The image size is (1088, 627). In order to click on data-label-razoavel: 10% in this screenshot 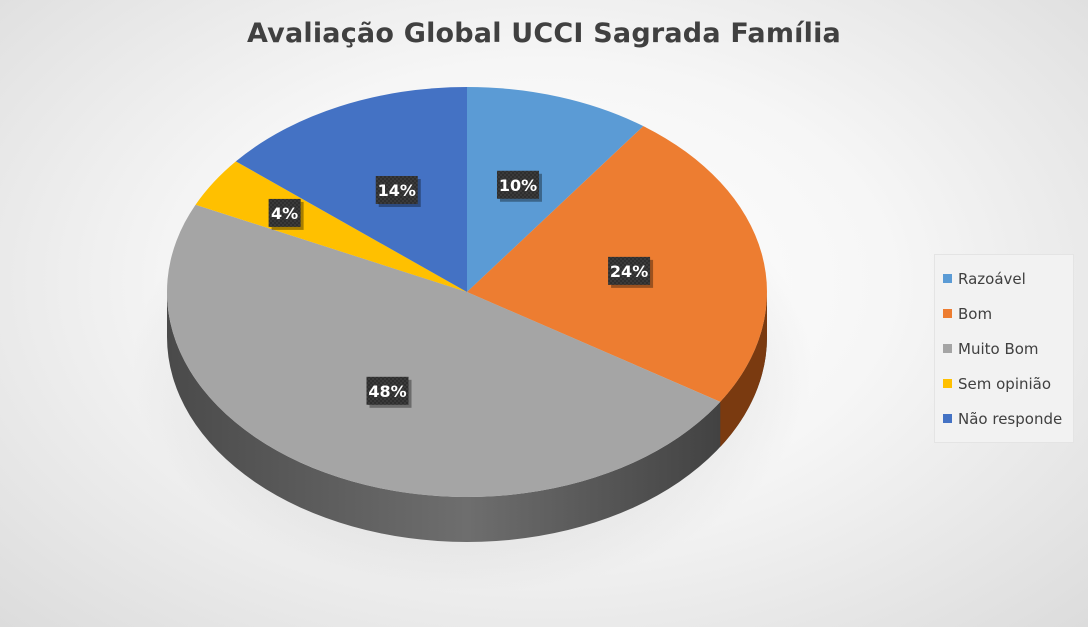, I will do `click(519, 186)`.